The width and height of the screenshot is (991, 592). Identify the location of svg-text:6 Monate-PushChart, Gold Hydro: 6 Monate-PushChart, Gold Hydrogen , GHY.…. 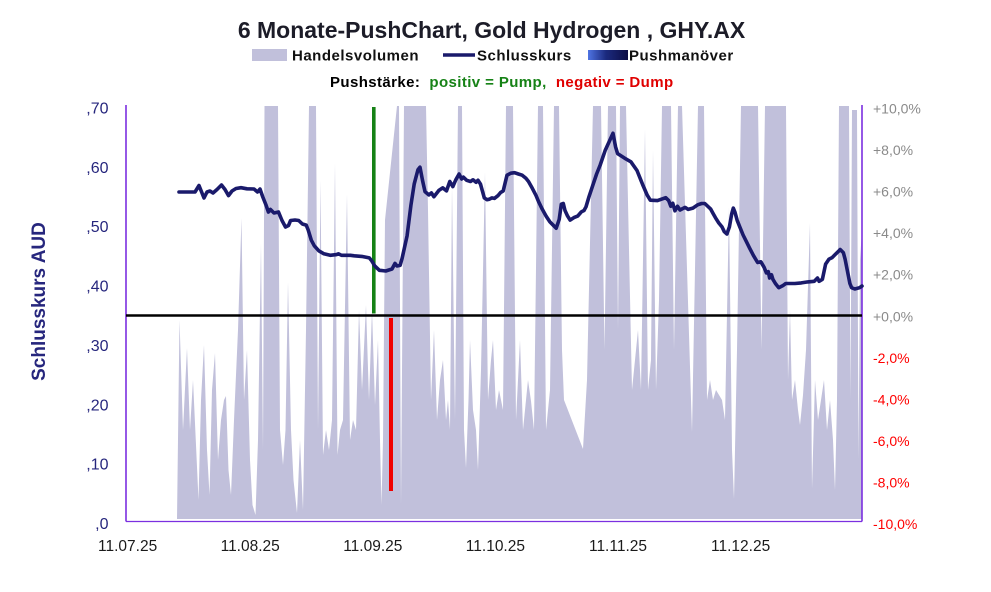
(492, 30).